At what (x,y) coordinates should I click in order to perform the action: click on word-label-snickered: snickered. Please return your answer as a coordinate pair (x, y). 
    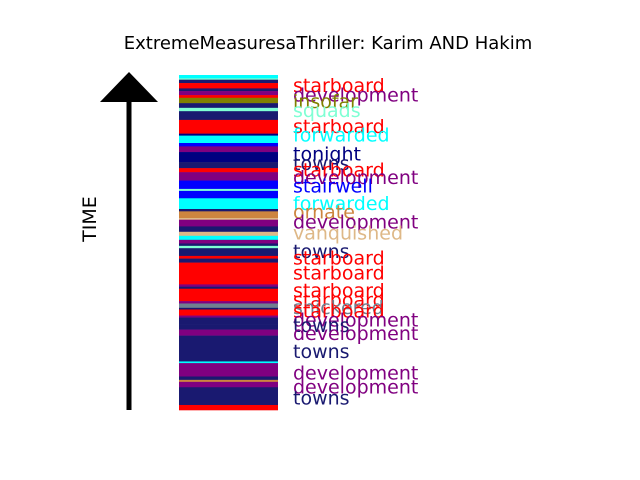
    Looking at the image, I should click on (338, 308).